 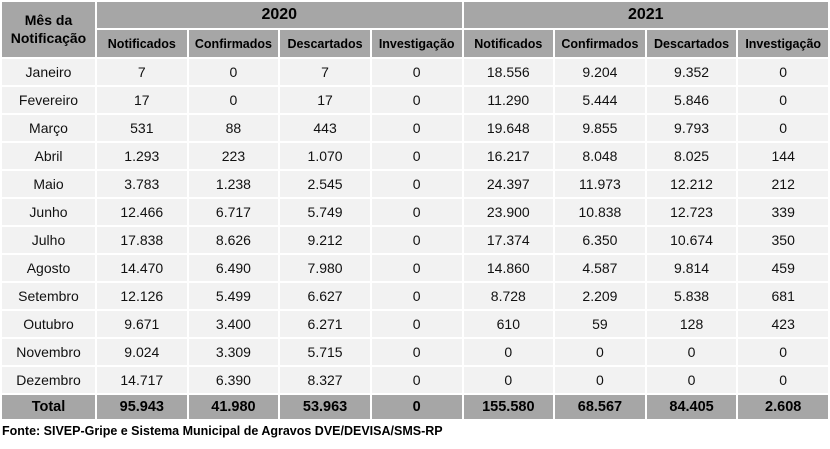 What do you see at coordinates (600, 407) in the screenshot?
I see `total-2021-confirmados: 68.567` at bounding box center [600, 407].